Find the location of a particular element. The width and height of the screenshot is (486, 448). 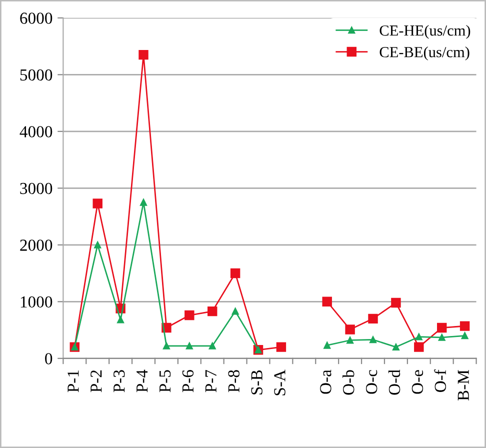

legend-label: CE-BE(us/cm) is located at coordinates (425, 53).